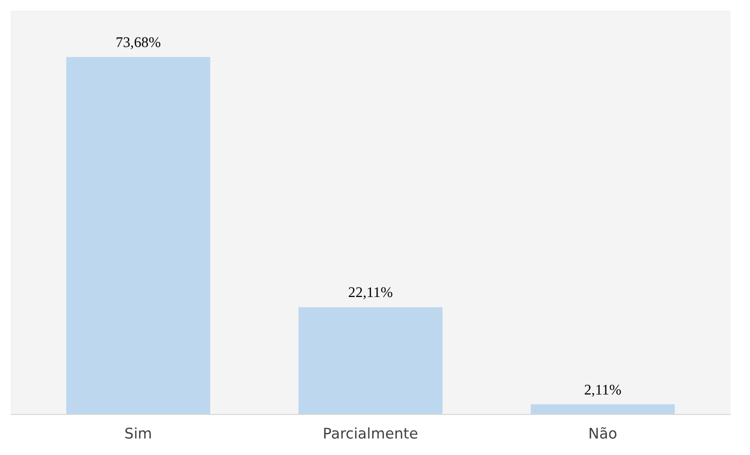 Image resolution: width=750 pixels, height=455 pixels. I want to click on x-tick-label: Não, so click(603, 434).